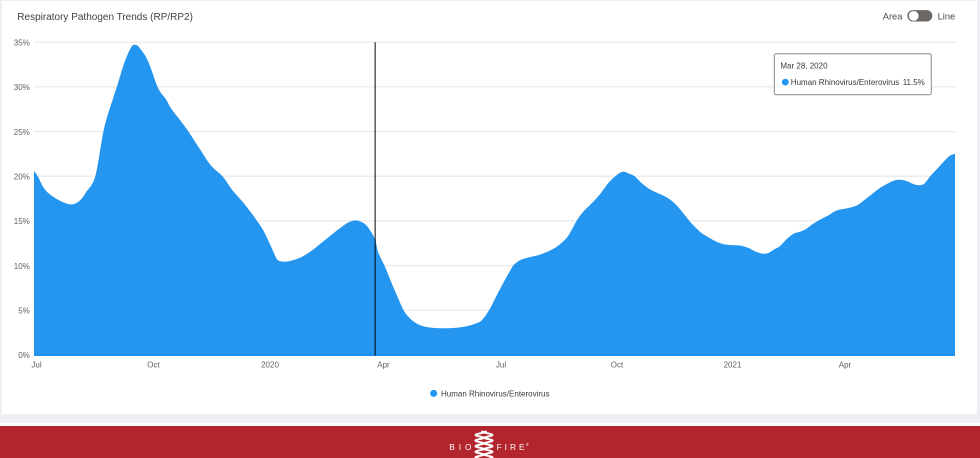 The image size is (980, 458). I want to click on svg-text: 2021, so click(733, 365).